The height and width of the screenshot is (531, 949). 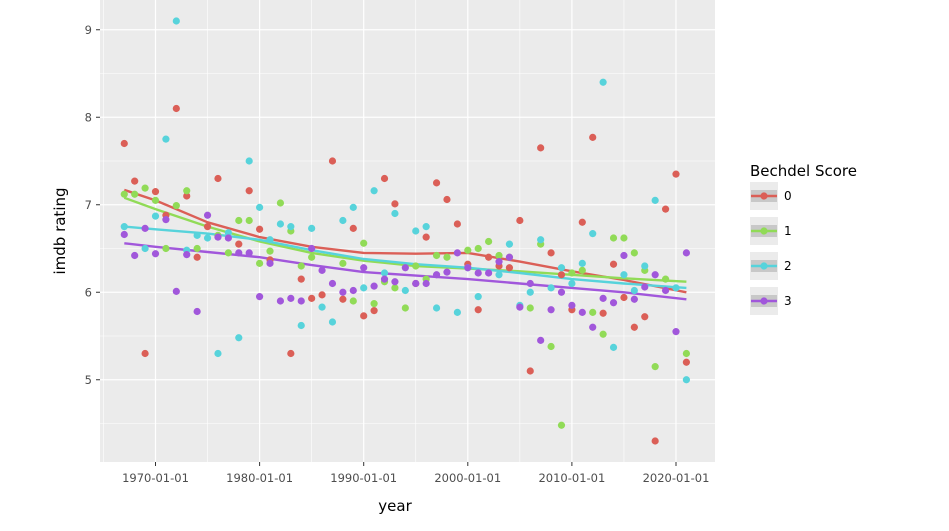 What do you see at coordinates (88, 205) in the screenshot?
I see `y-tick-label: 7` at bounding box center [88, 205].